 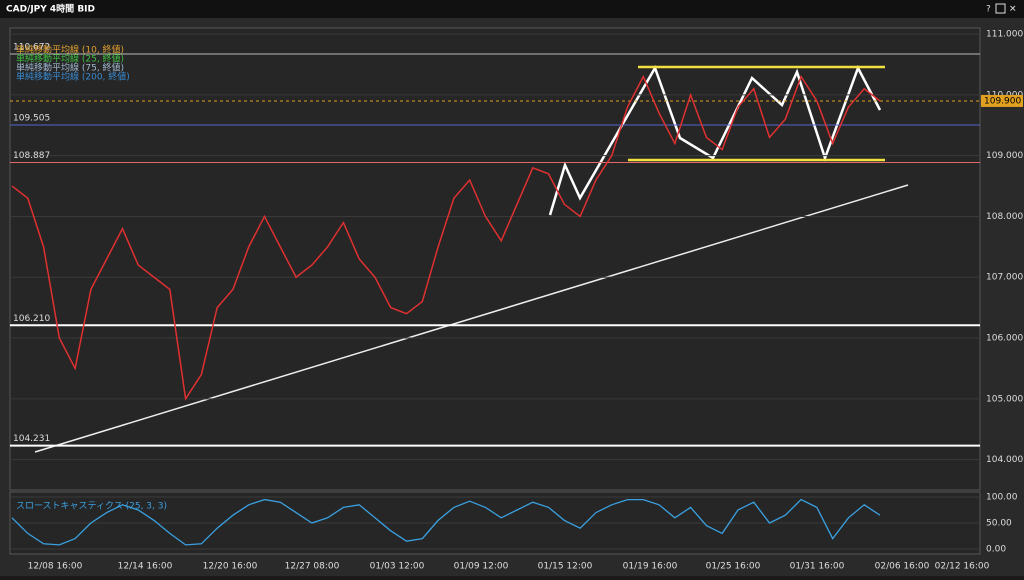 I want to click on current-price-tag, so click(x=1002, y=100).